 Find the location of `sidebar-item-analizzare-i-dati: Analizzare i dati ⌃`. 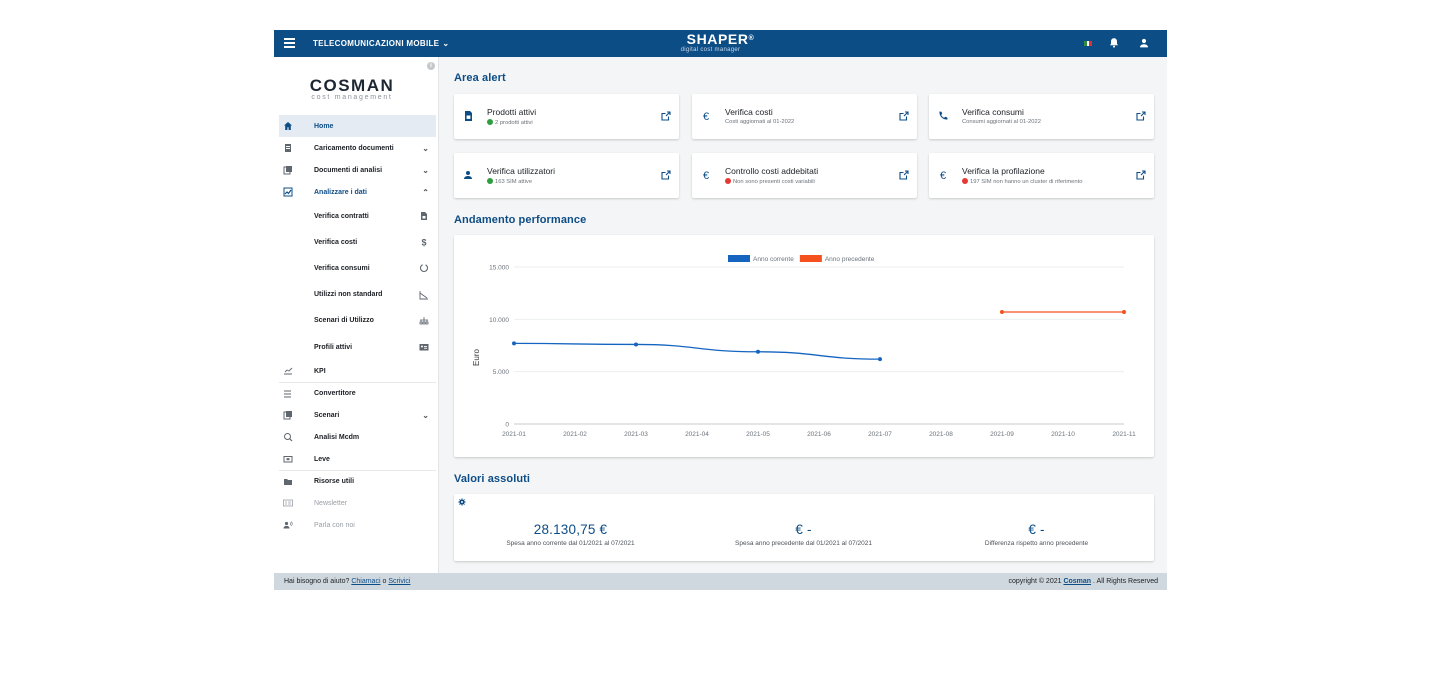

sidebar-item-analizzare-i-dati: Analizzare i dati ⌃ is located at coordinates (357, 192).